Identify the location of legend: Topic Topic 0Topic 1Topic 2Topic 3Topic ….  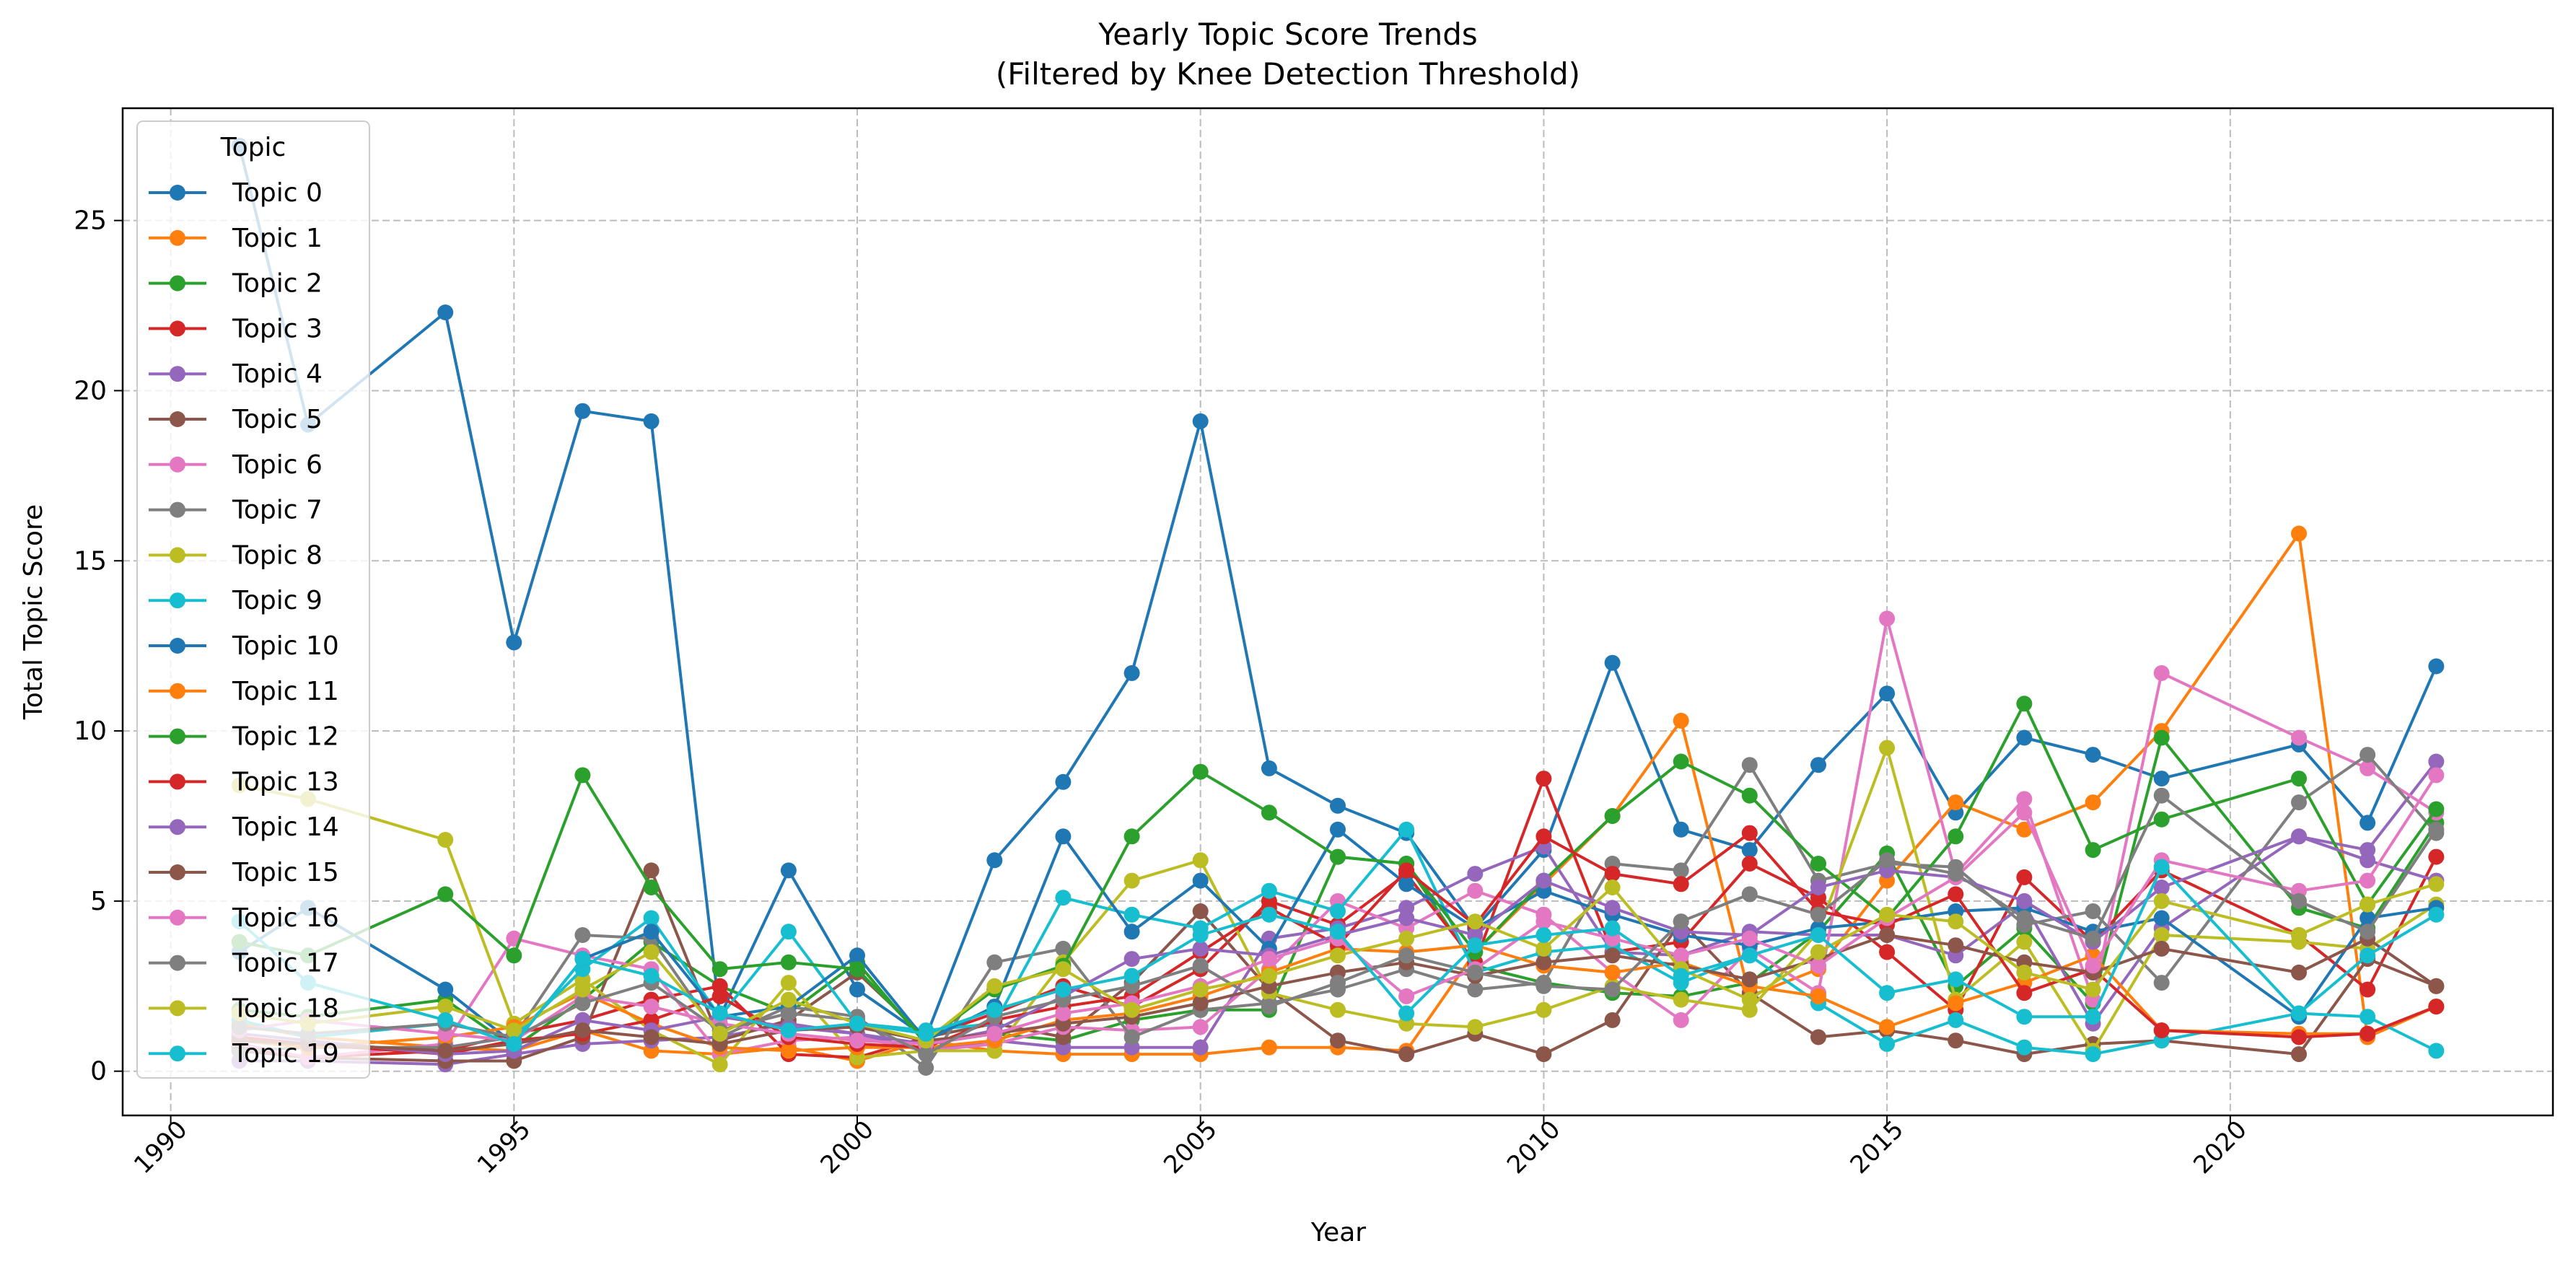
(253, 599).